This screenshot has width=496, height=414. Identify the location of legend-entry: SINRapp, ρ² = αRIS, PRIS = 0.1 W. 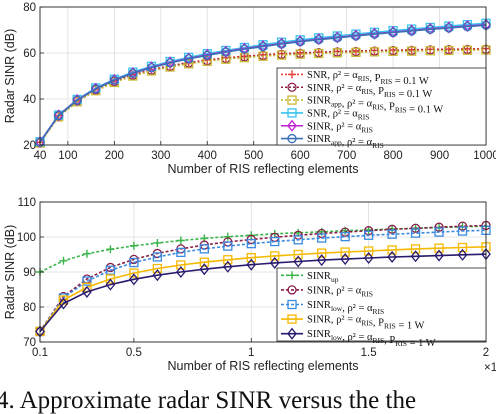
(375, 106).